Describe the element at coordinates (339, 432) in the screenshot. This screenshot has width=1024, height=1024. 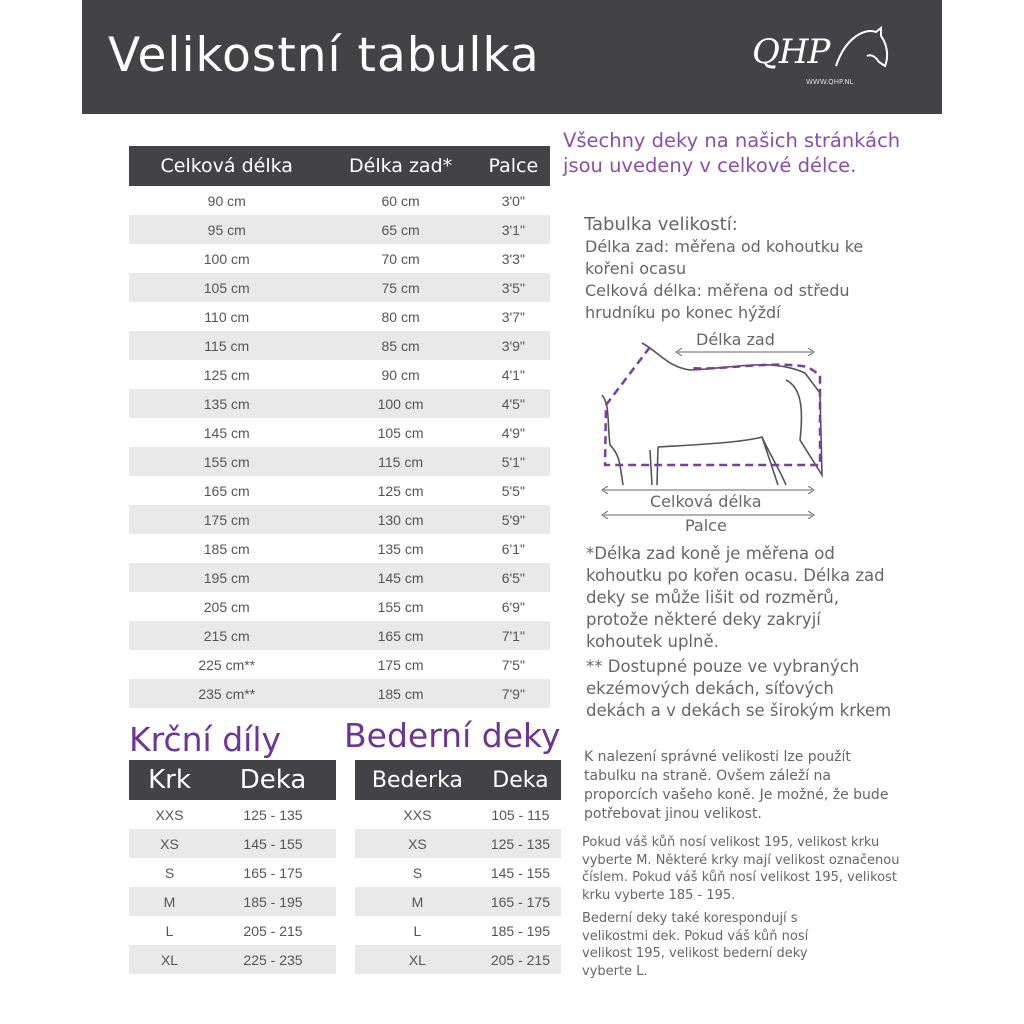
I see `table-row: 145 cm 105 cm 4'9"` at that location.